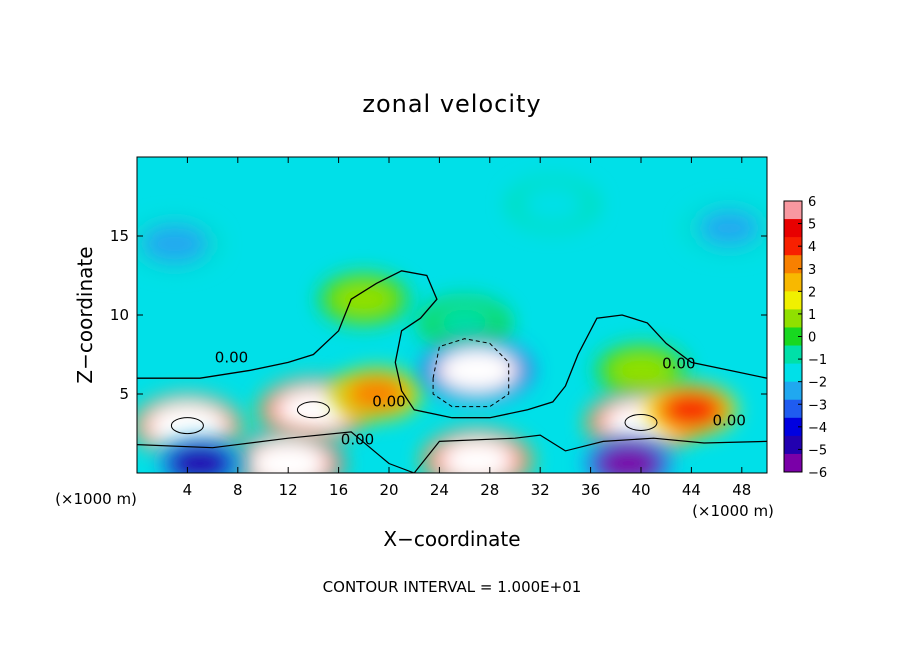 Image resolution: width=904 pixels, height=654 pixels. Describe the element at coordinates (812, 225) in the screenshot. I see `colorbar-tick-label: 5` at that location.